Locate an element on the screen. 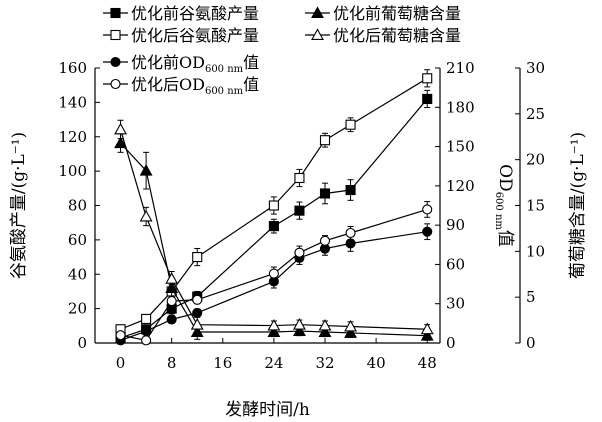 Image resolution: width=602 pixels, height=422 pixels. glucose-tick-label: 10 is located at coordinates (535, 251).